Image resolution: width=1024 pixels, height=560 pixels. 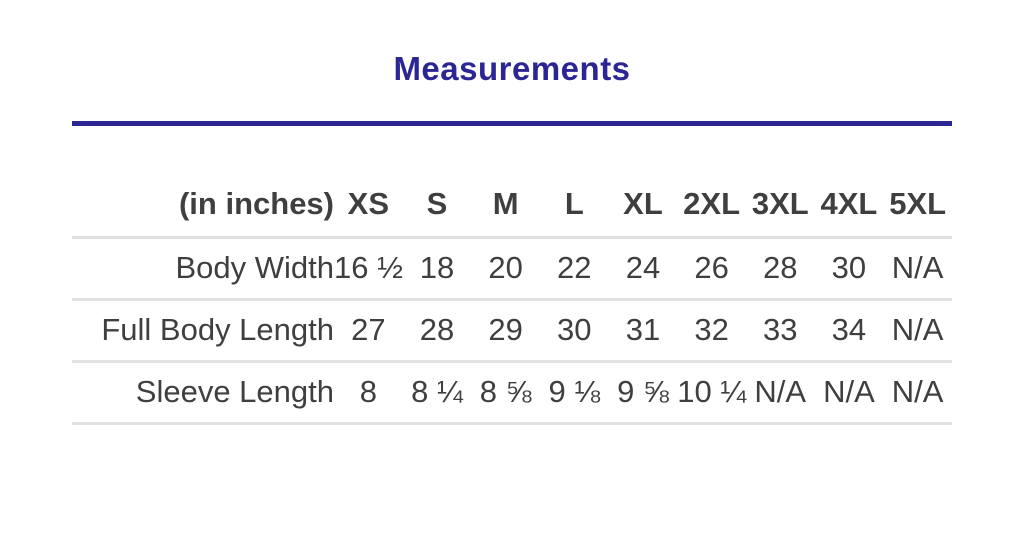 I want to click on column-header-m: M, so click(x=505, y=203).